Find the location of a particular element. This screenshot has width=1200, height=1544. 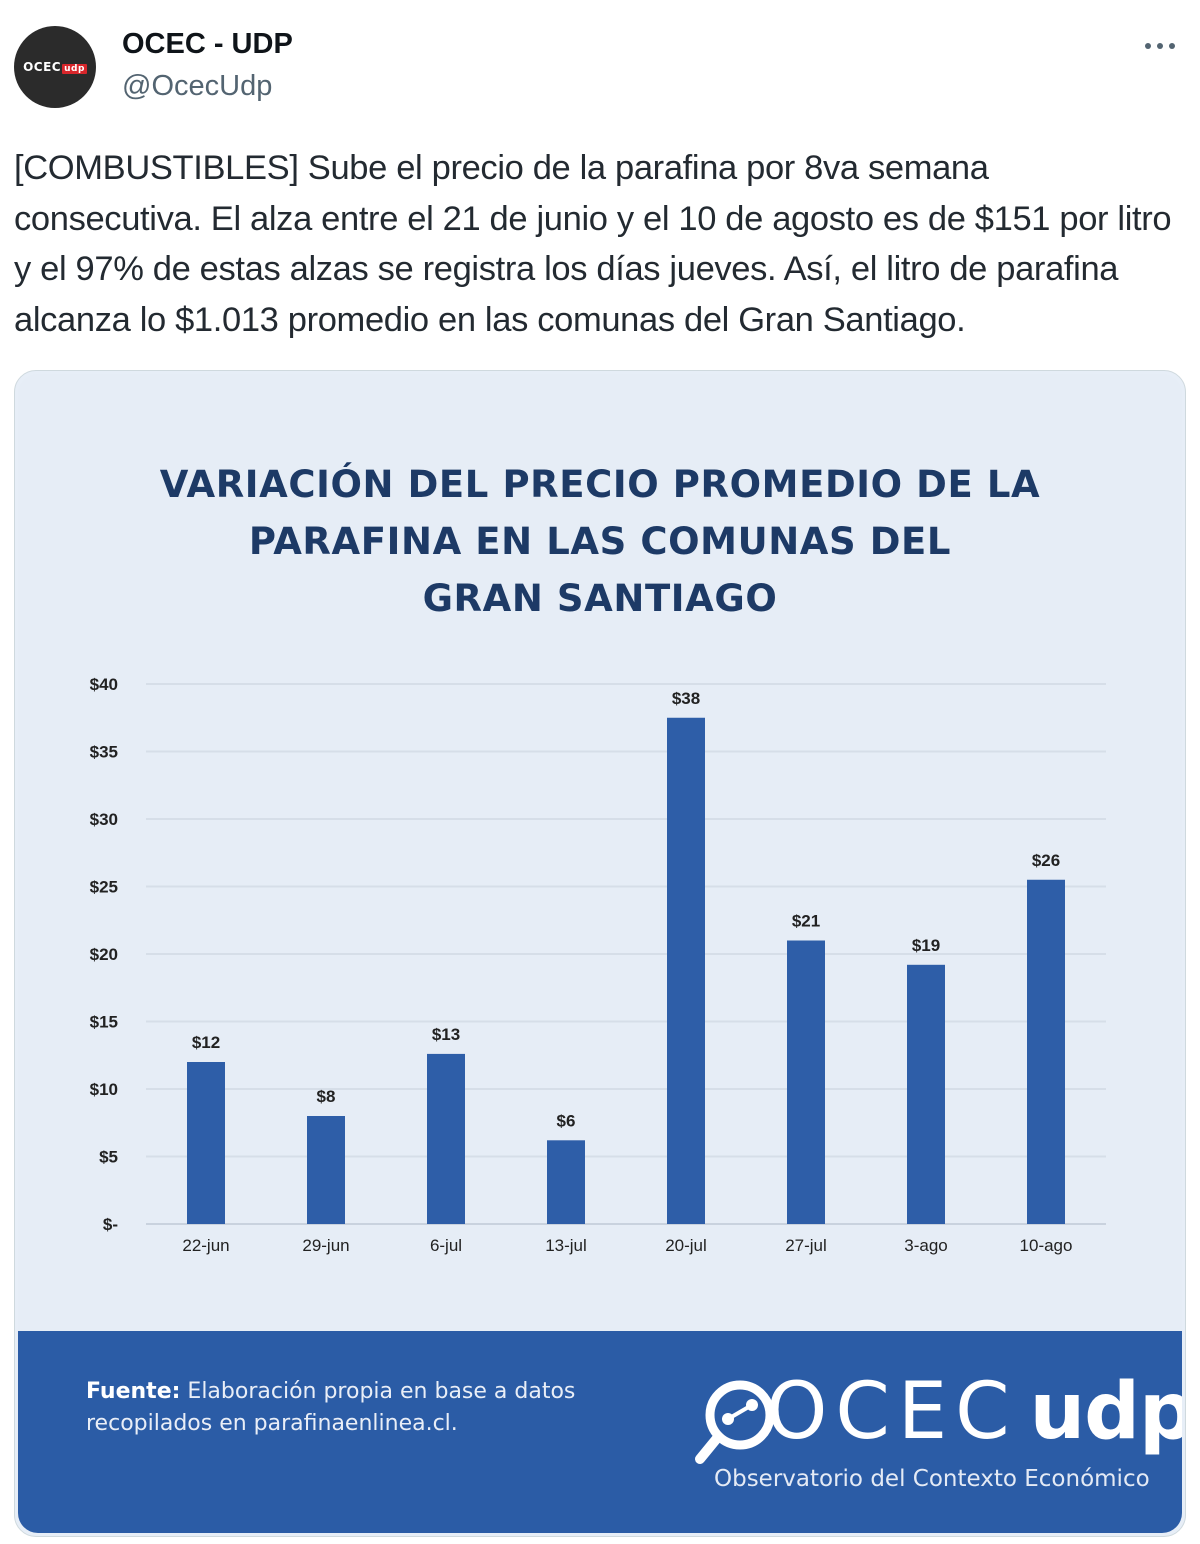

data-label: $19 is located at coordinates (926, 945).